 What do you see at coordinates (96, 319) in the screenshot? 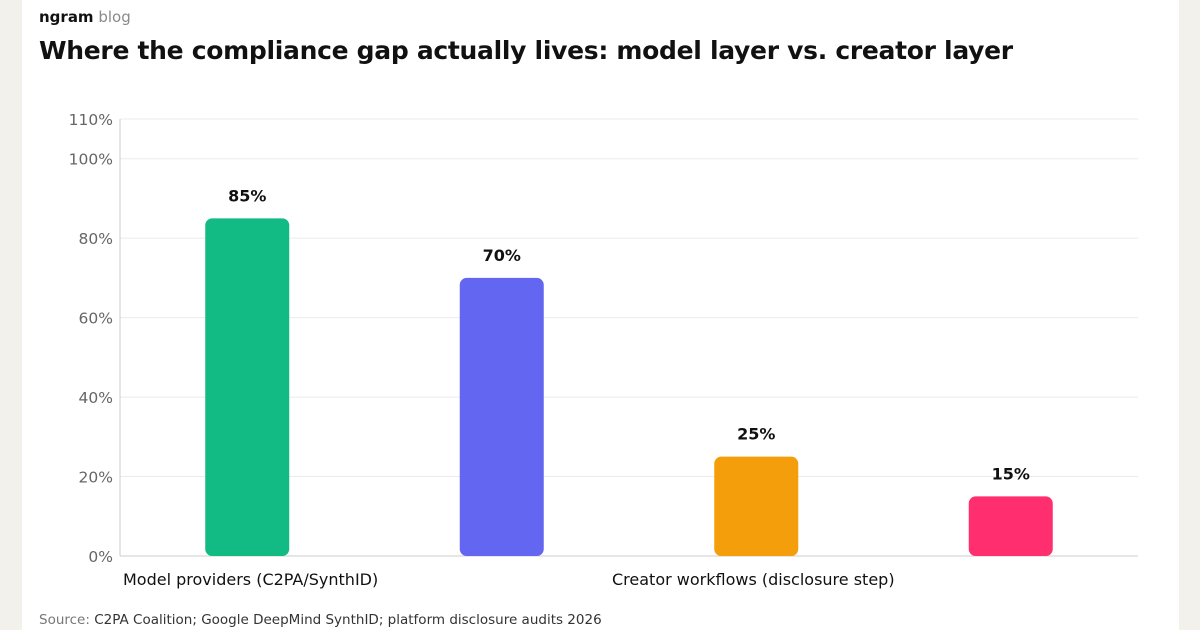
I see `y-tick-label: 60%` at bounding box center [96, 319].